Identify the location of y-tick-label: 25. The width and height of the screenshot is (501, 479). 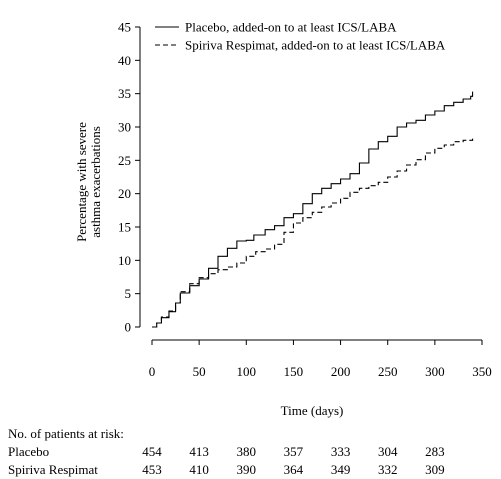
(124, 160).